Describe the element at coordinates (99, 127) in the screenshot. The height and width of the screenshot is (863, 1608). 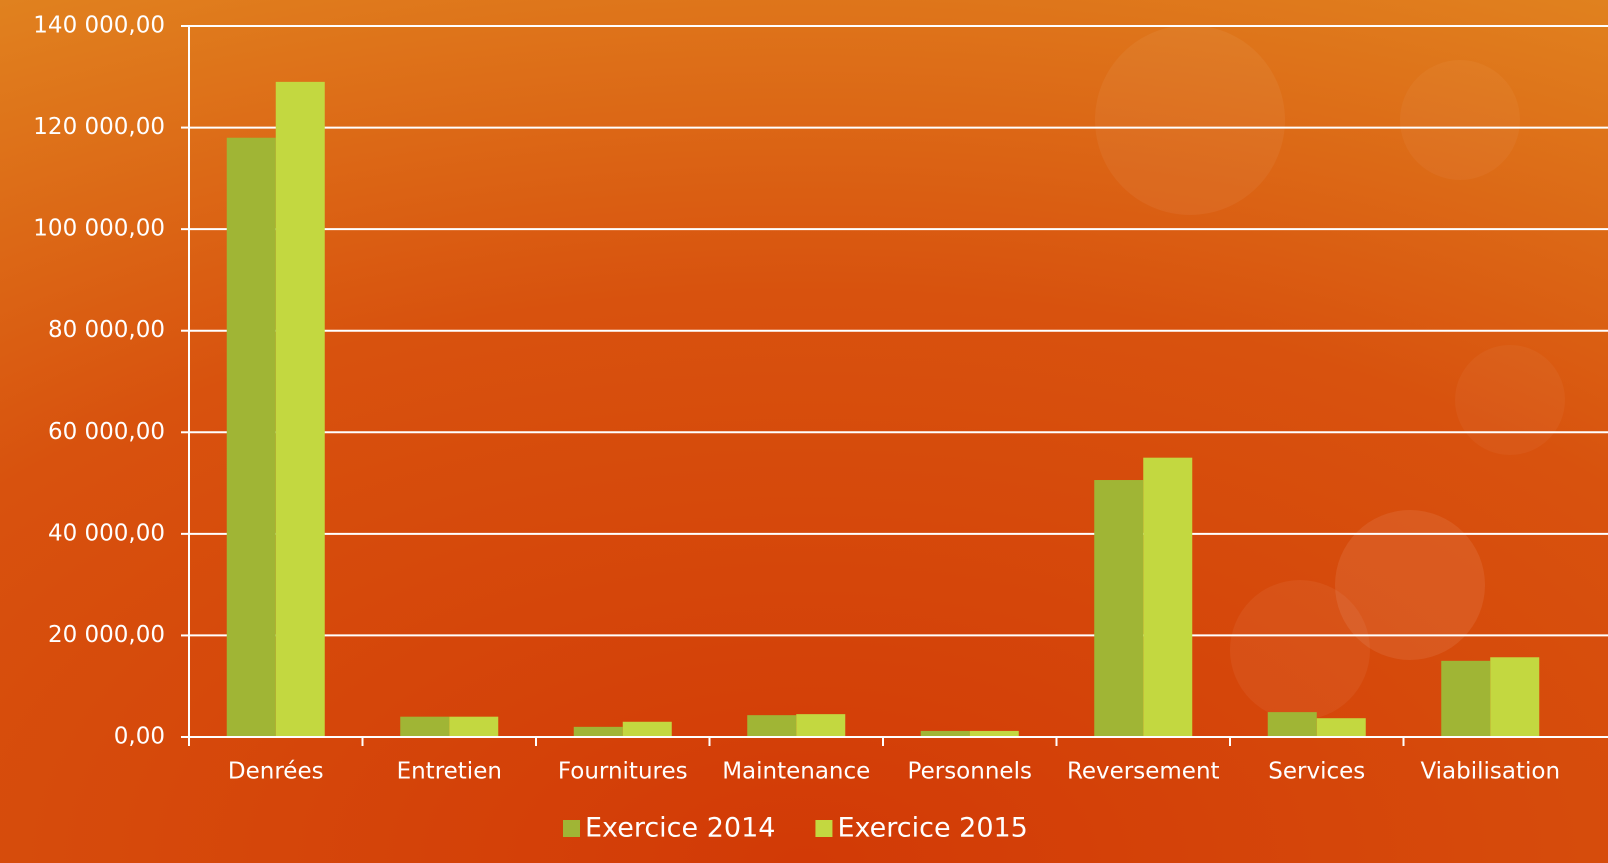
I see `y-tick-label: 120 000,00` at that location.